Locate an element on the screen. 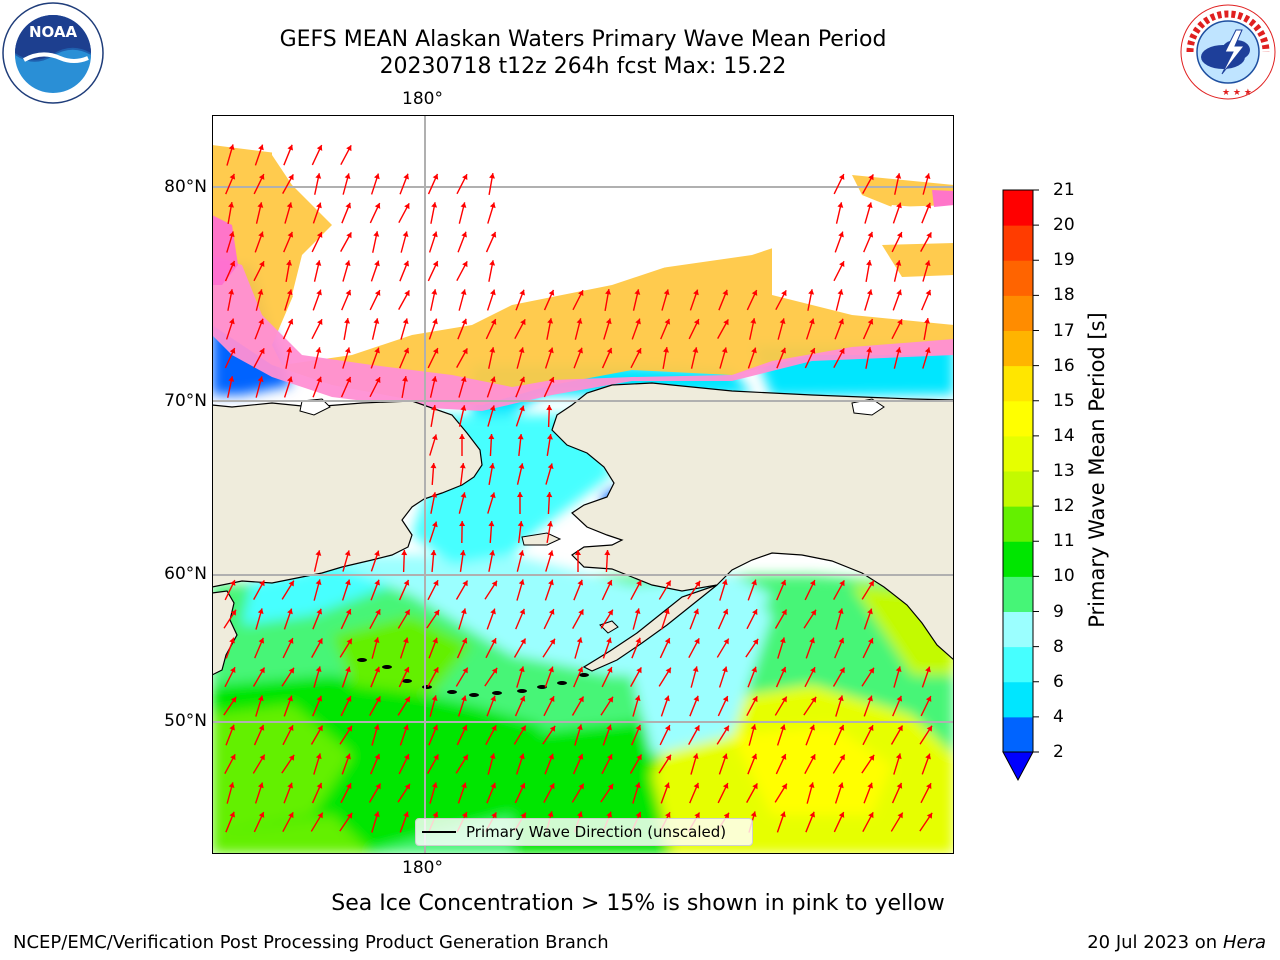 Image resolution: width=1280 pixels, height=960 pixels. wave-period-region is located at coordinates (282, 770).